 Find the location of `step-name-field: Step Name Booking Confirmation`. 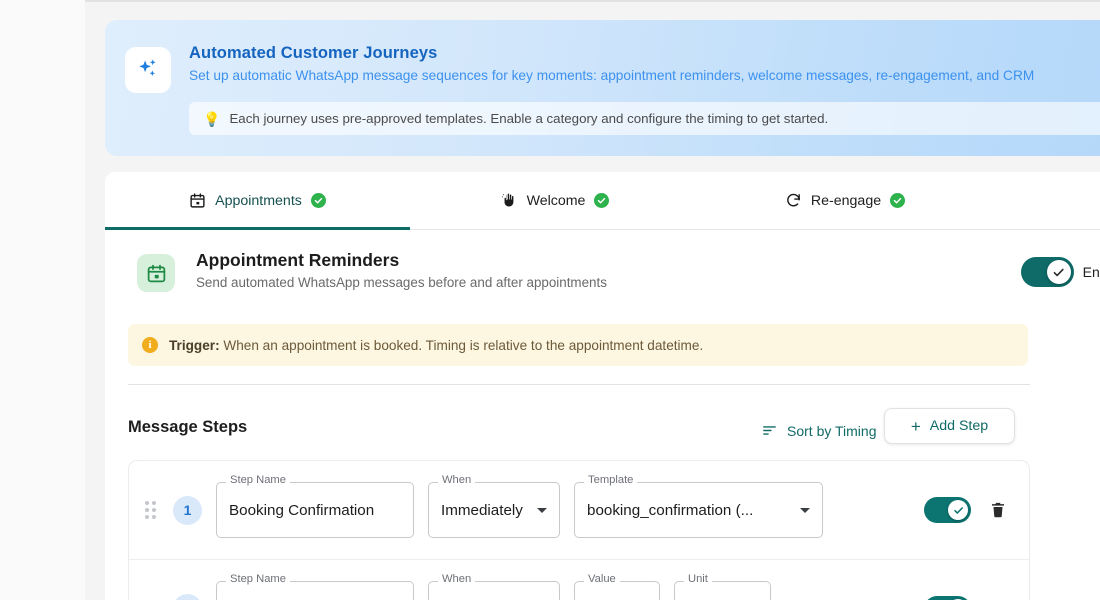

step-name-field: Step Name Booking Confirmation is located at coordinates (315, 506).